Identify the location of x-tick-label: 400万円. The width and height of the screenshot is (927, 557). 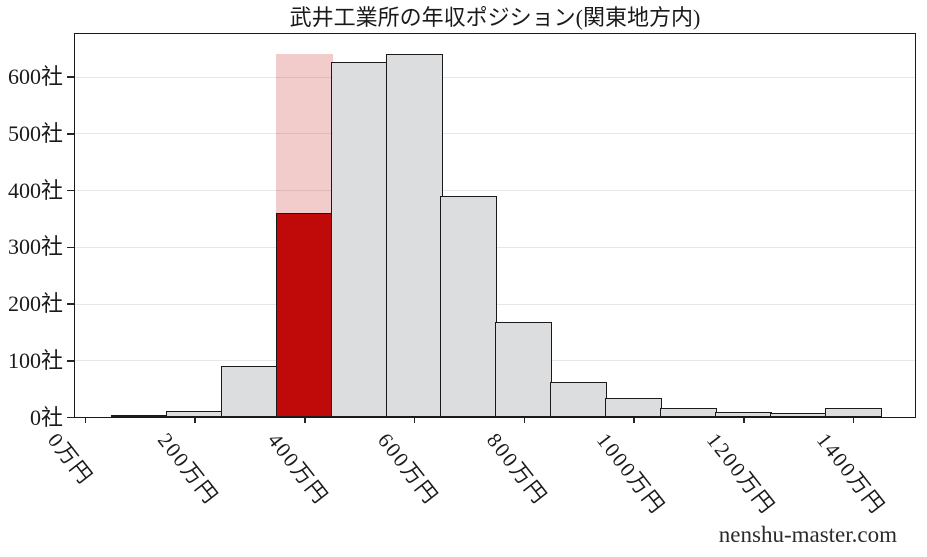
(298, 468).